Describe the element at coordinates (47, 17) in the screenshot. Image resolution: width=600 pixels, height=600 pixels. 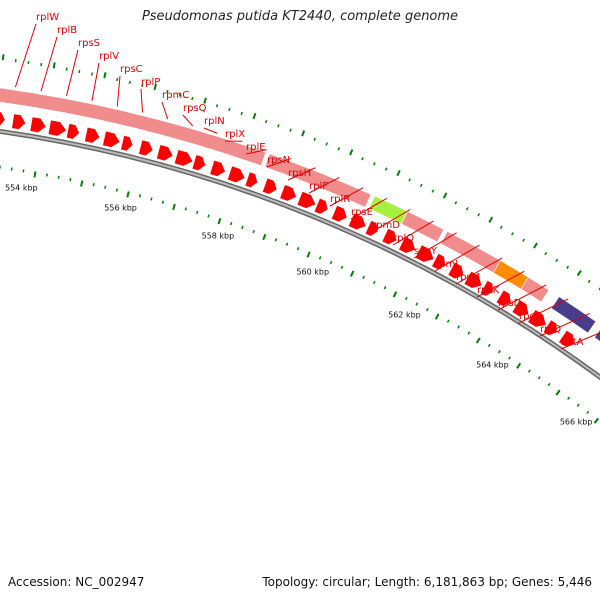
I see `gene-label: rplW` at that location.